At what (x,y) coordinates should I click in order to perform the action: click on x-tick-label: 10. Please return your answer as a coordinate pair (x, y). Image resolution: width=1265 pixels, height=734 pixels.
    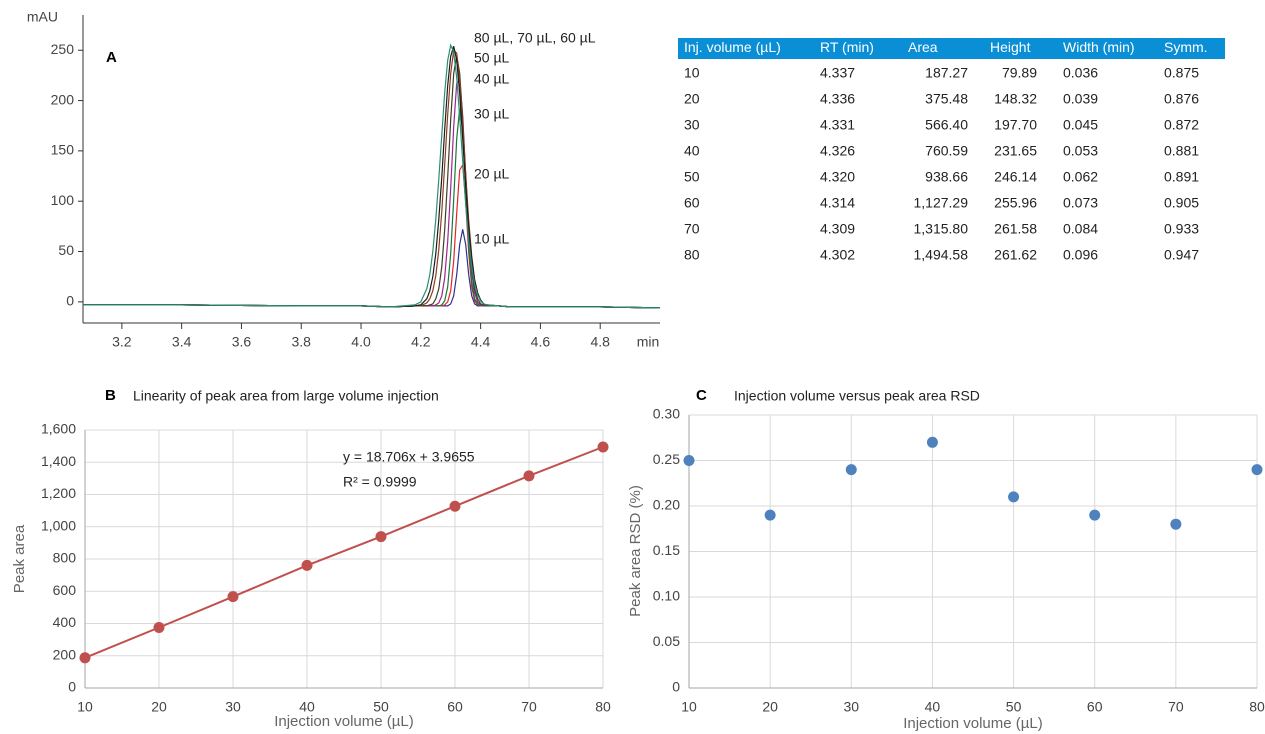
    Looking at the image, I should click on (689, 707).